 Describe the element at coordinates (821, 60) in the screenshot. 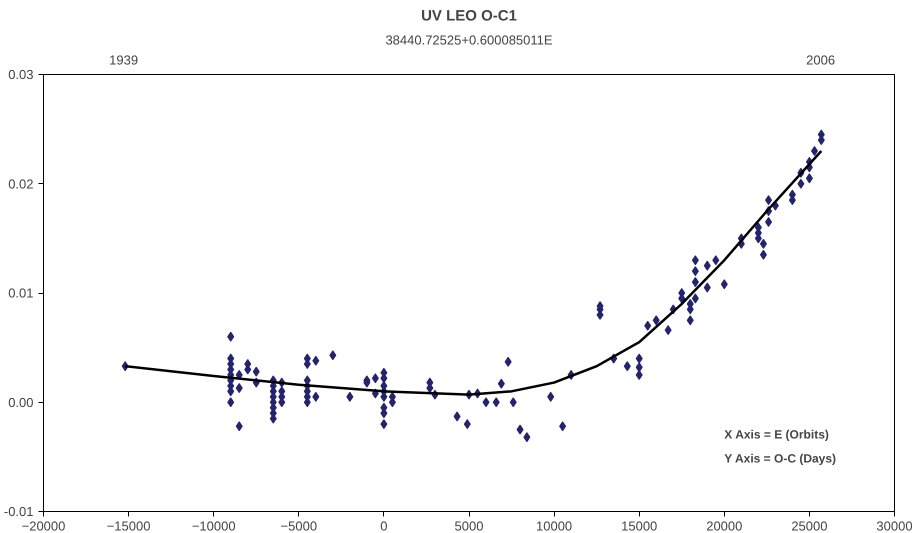

I see `x2-tick-label: 2006` at that location.